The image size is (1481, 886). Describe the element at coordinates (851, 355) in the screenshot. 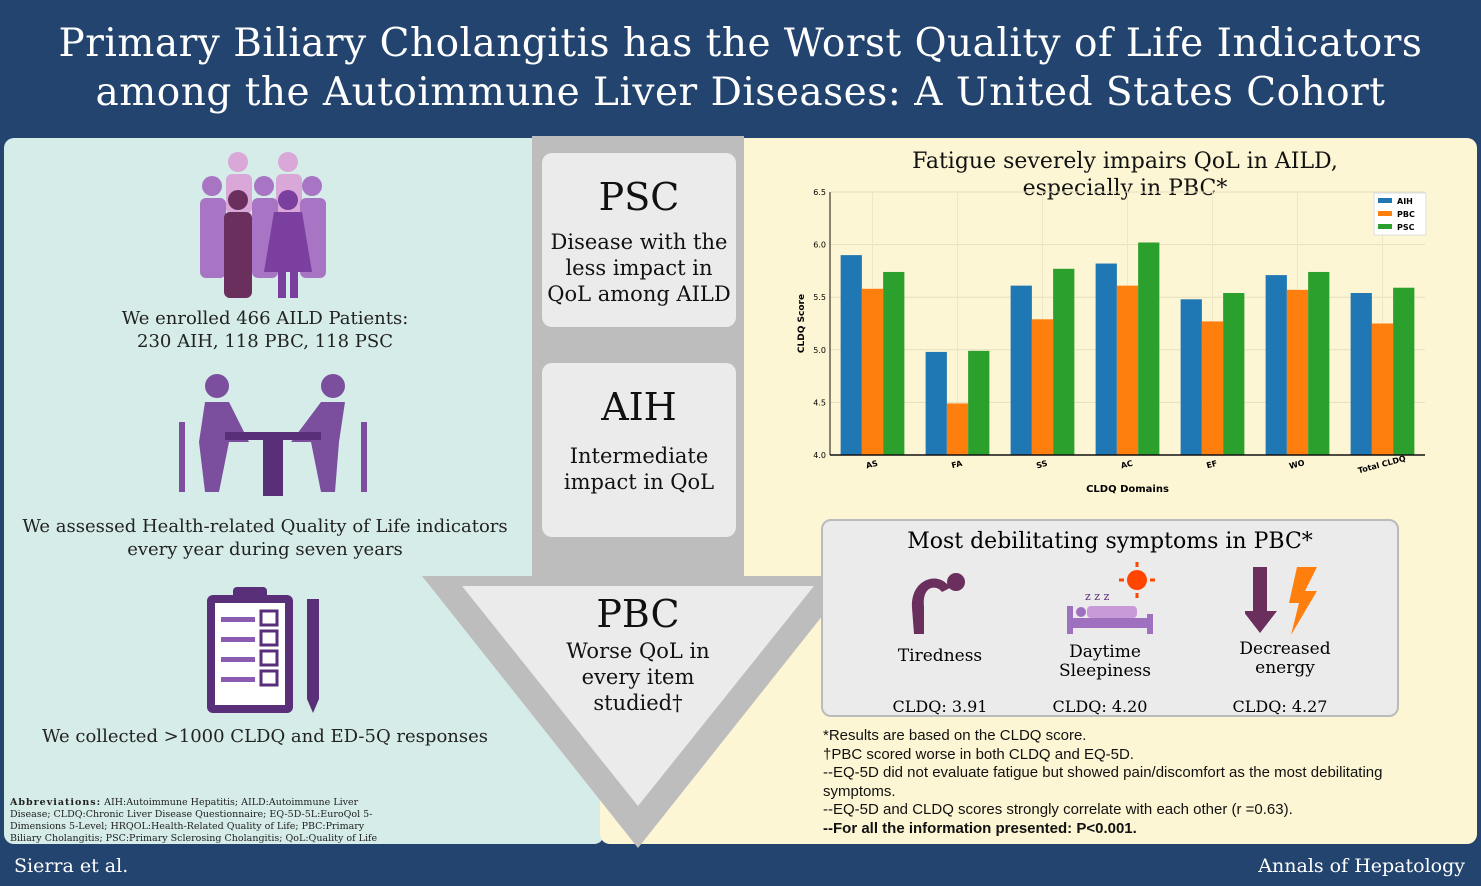

I see `bar-AIH-AS` at that location.